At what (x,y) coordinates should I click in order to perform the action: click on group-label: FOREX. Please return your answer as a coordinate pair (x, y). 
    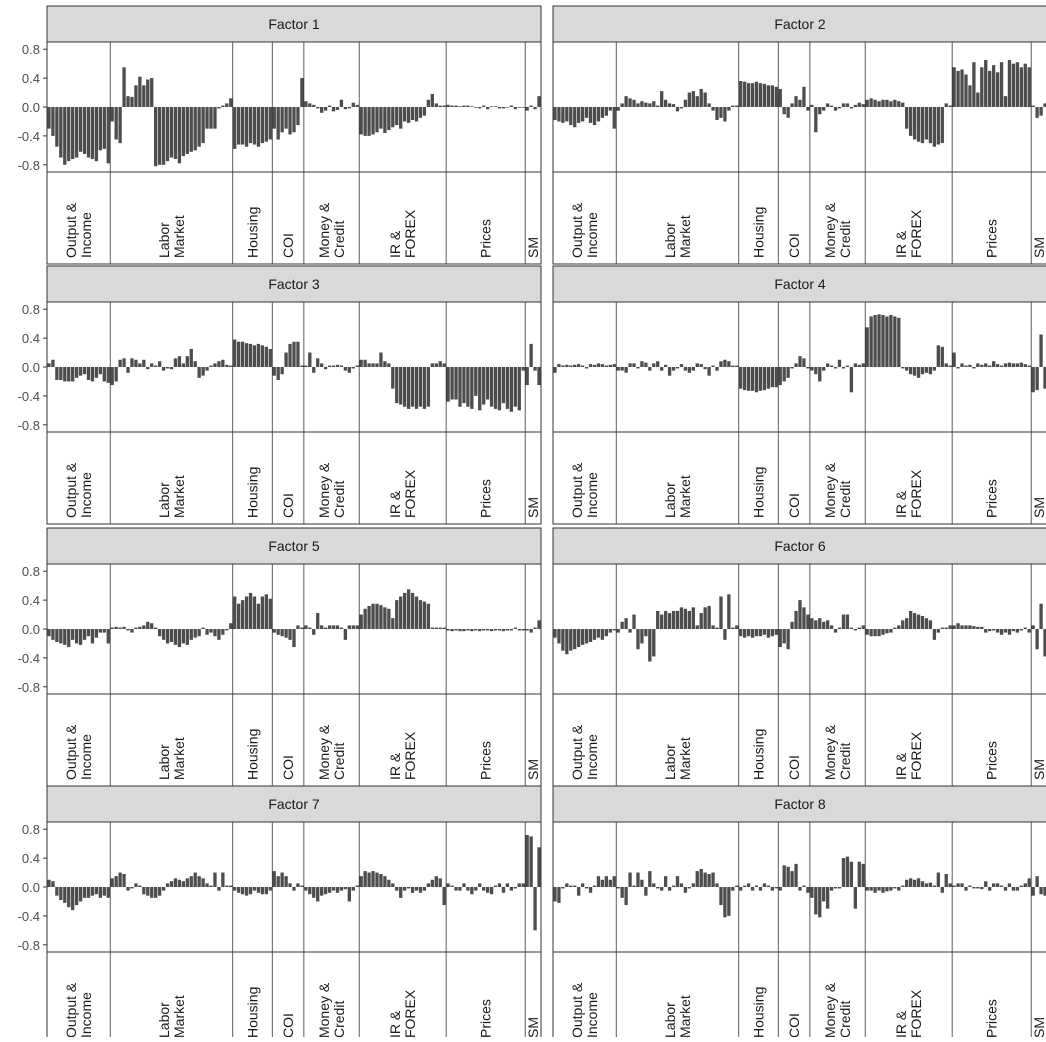
    Looking at the image, I should click on (916, 1013).